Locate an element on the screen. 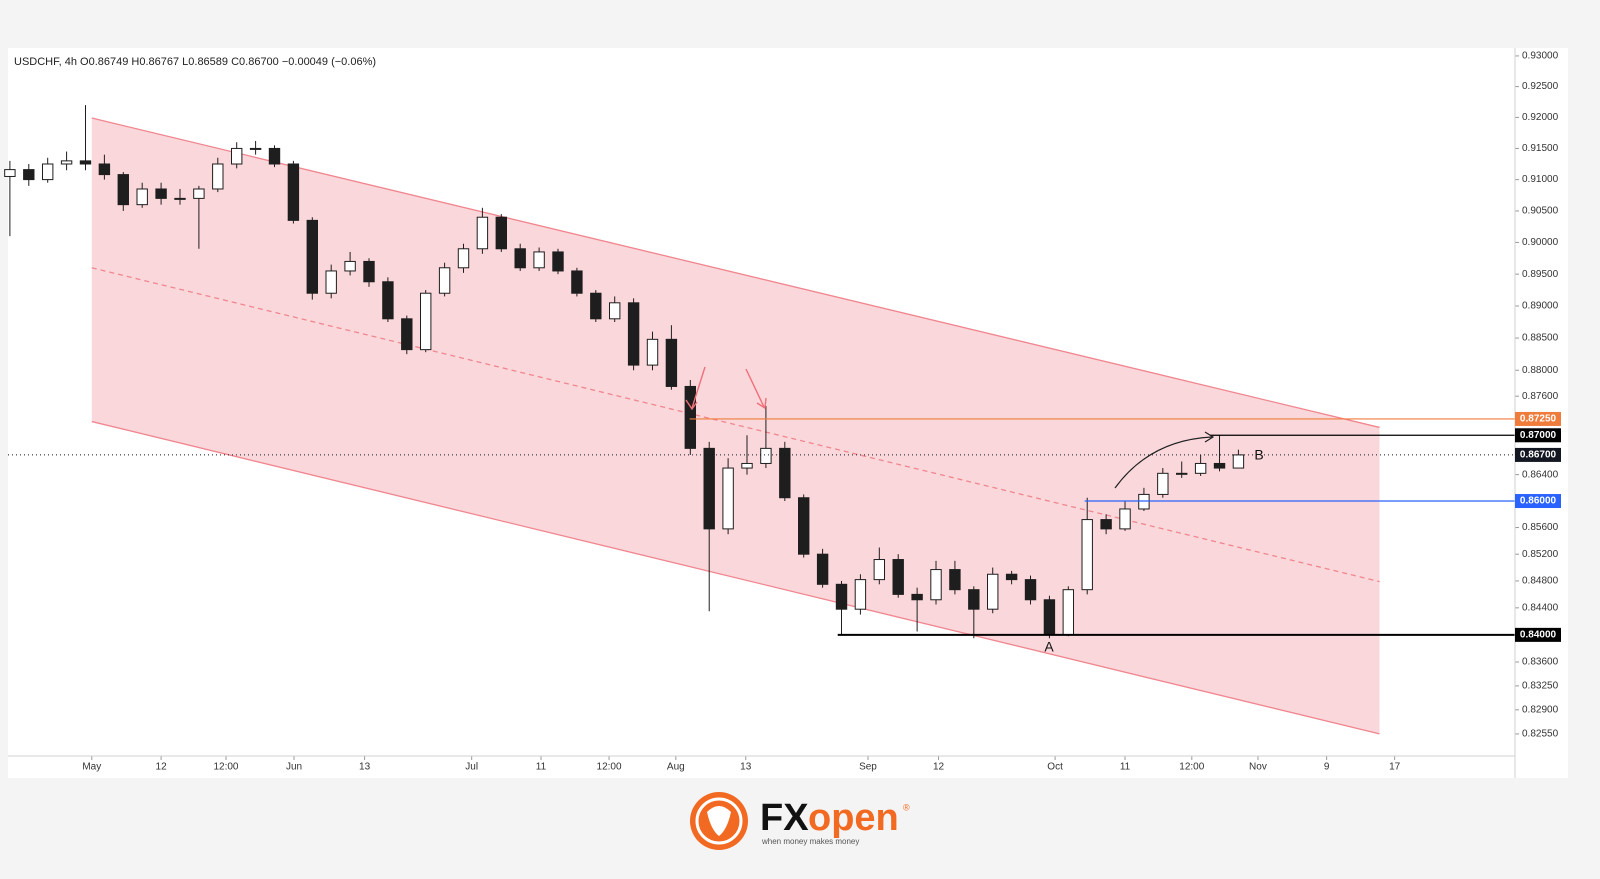 Image resolution: width=1600 pixels, height=879 pixels. logo-text: FX is located at coordinates (784, 818).